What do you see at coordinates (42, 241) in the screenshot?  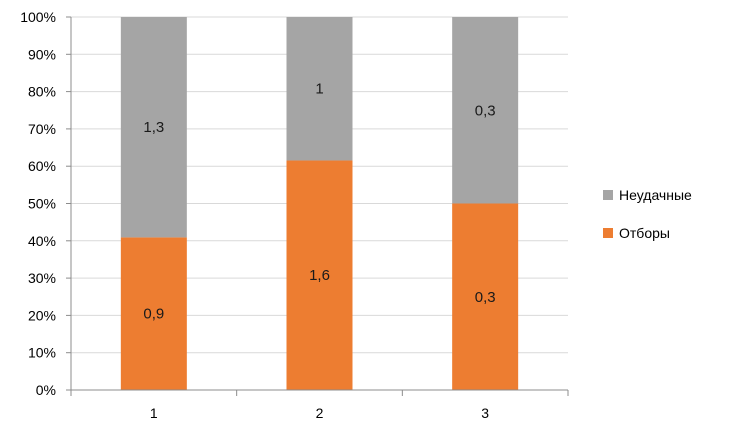 I see `y-tick-label: 40%` at bounding box center [42, 241].